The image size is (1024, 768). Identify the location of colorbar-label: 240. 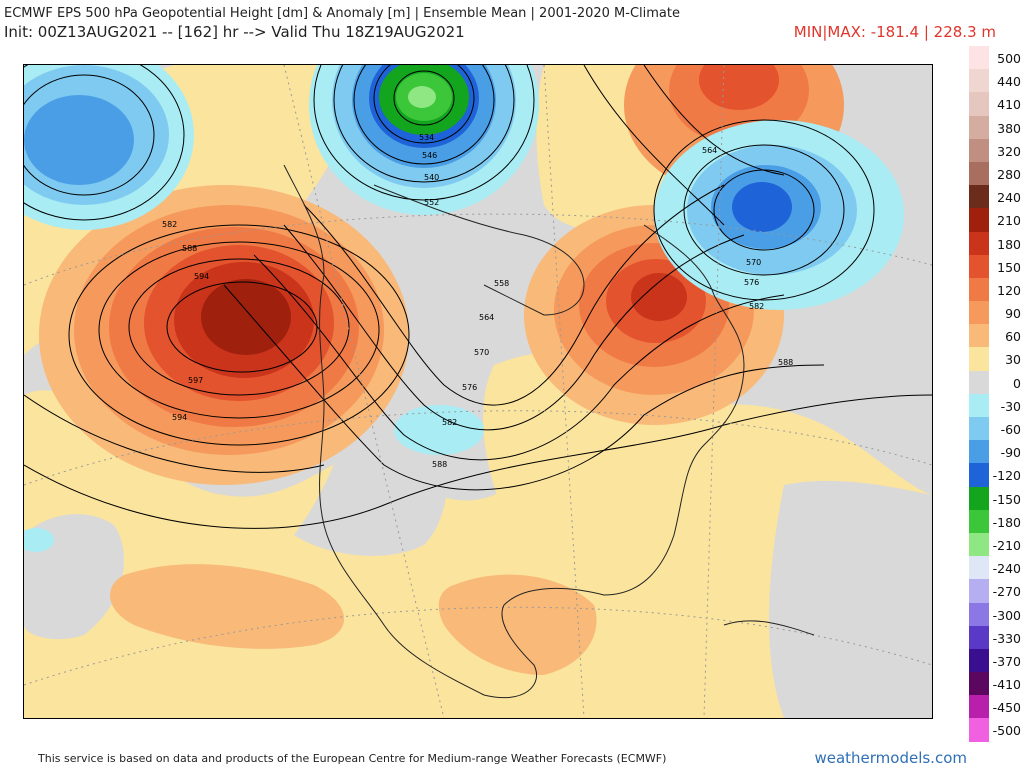
(1009, 198).